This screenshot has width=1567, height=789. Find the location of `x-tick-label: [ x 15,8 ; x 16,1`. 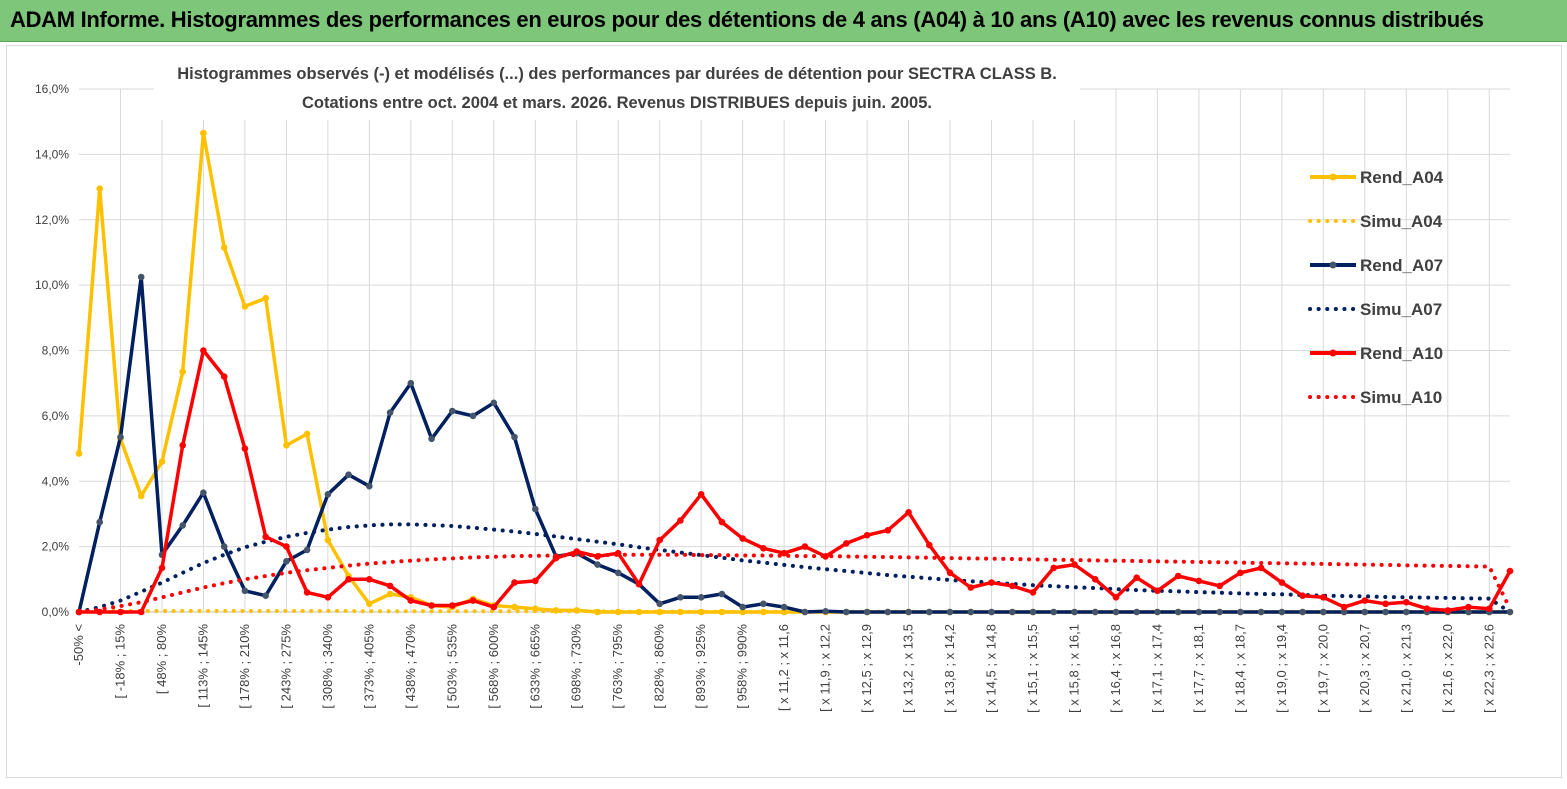

x-tick-label: [ x 15,8 ; x 16,1 is located at coordinates (1073, 668).